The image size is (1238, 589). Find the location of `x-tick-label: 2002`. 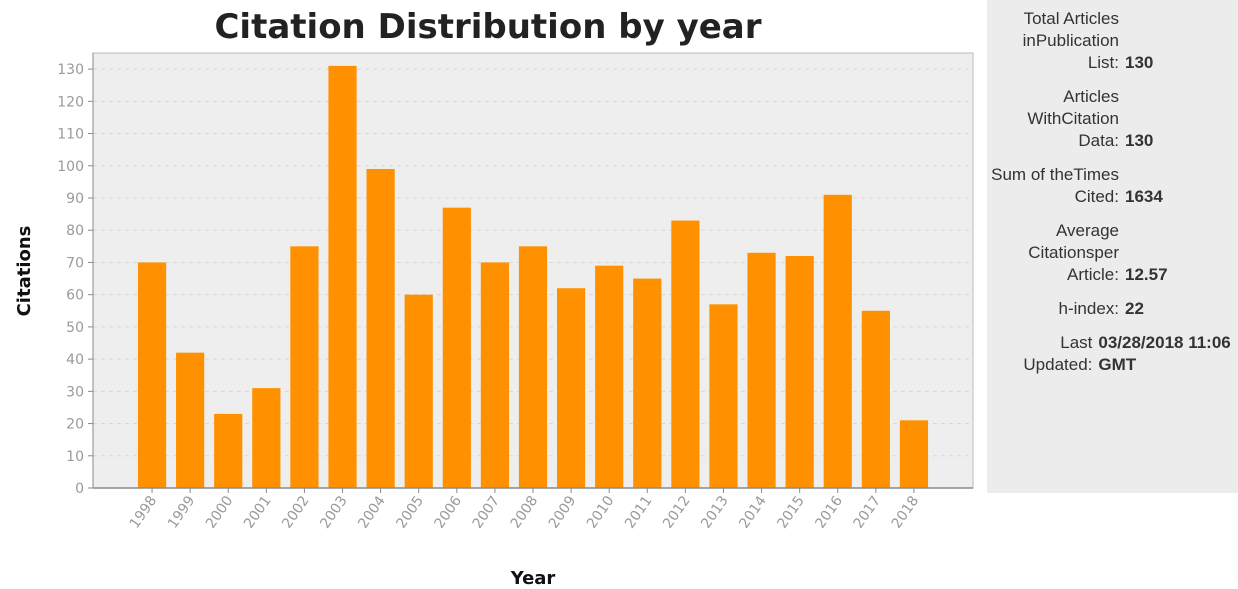

x-tick-label: 2002 is located at coordinates (296, 512).